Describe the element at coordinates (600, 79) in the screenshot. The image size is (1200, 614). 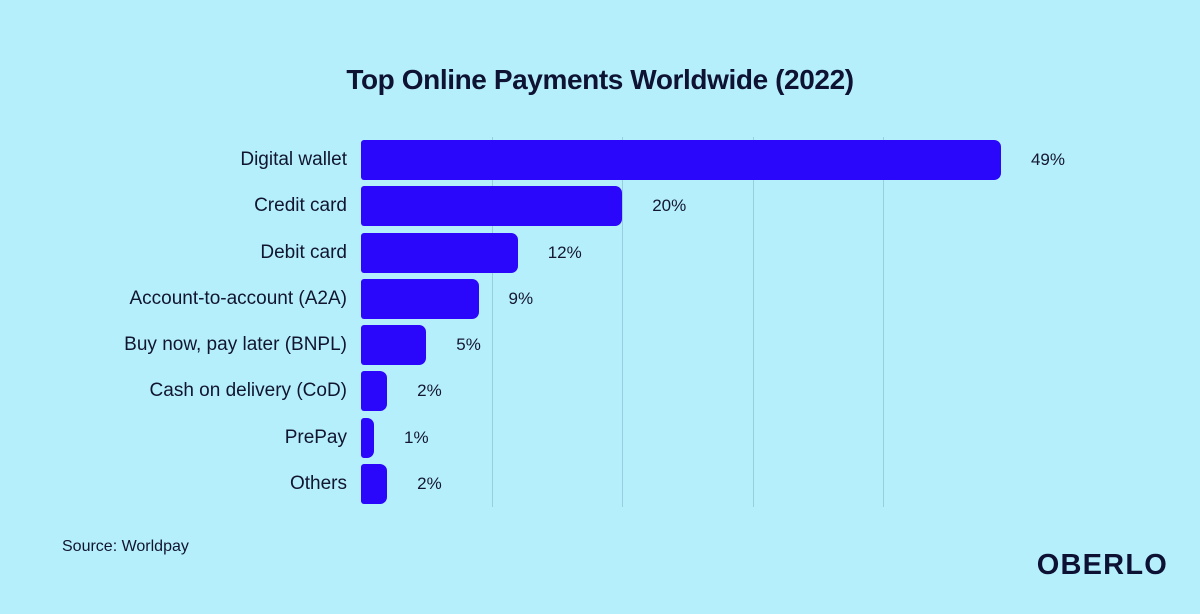
I see `chart-title: Top Online Payments Worldwide (2022)` at that location.